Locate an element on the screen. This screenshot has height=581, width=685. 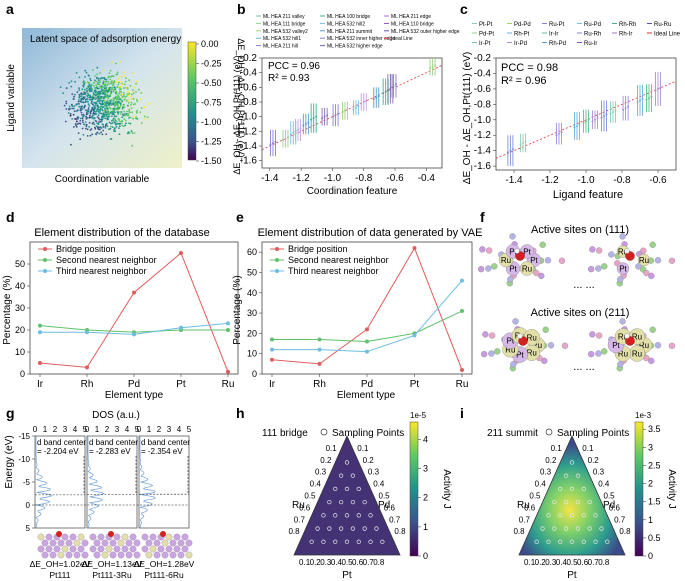
adsorption-energy: ΔE_OH=1.02eV is located at coordinates (60, 564).